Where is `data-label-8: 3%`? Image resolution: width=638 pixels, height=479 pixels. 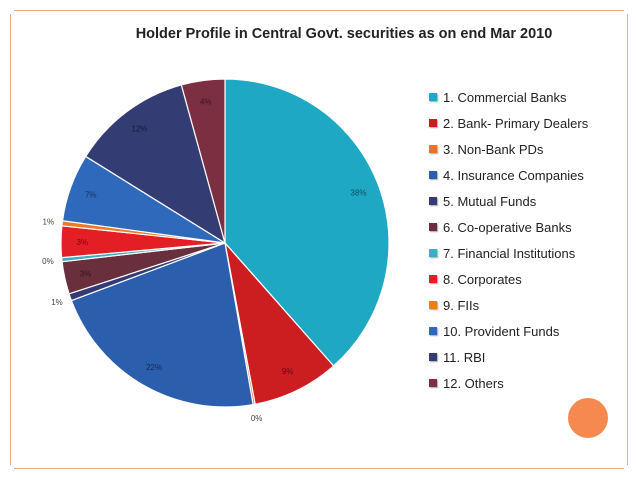 data-label-8: 3% is located at coordinates (83, 242).